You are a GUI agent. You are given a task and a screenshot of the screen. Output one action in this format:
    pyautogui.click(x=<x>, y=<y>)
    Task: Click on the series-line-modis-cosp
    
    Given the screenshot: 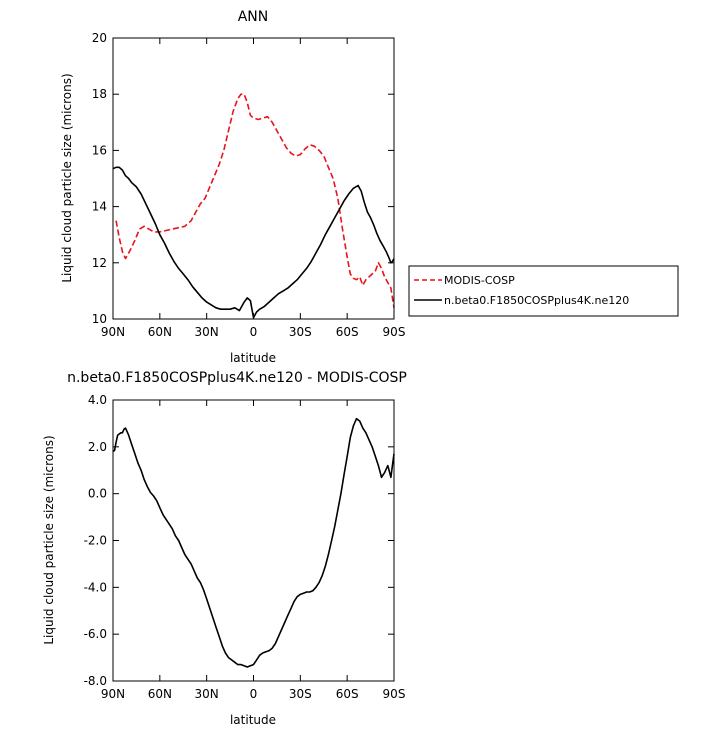 What is the action you would take?
    pyautogui.click(x=255, y=200)
    